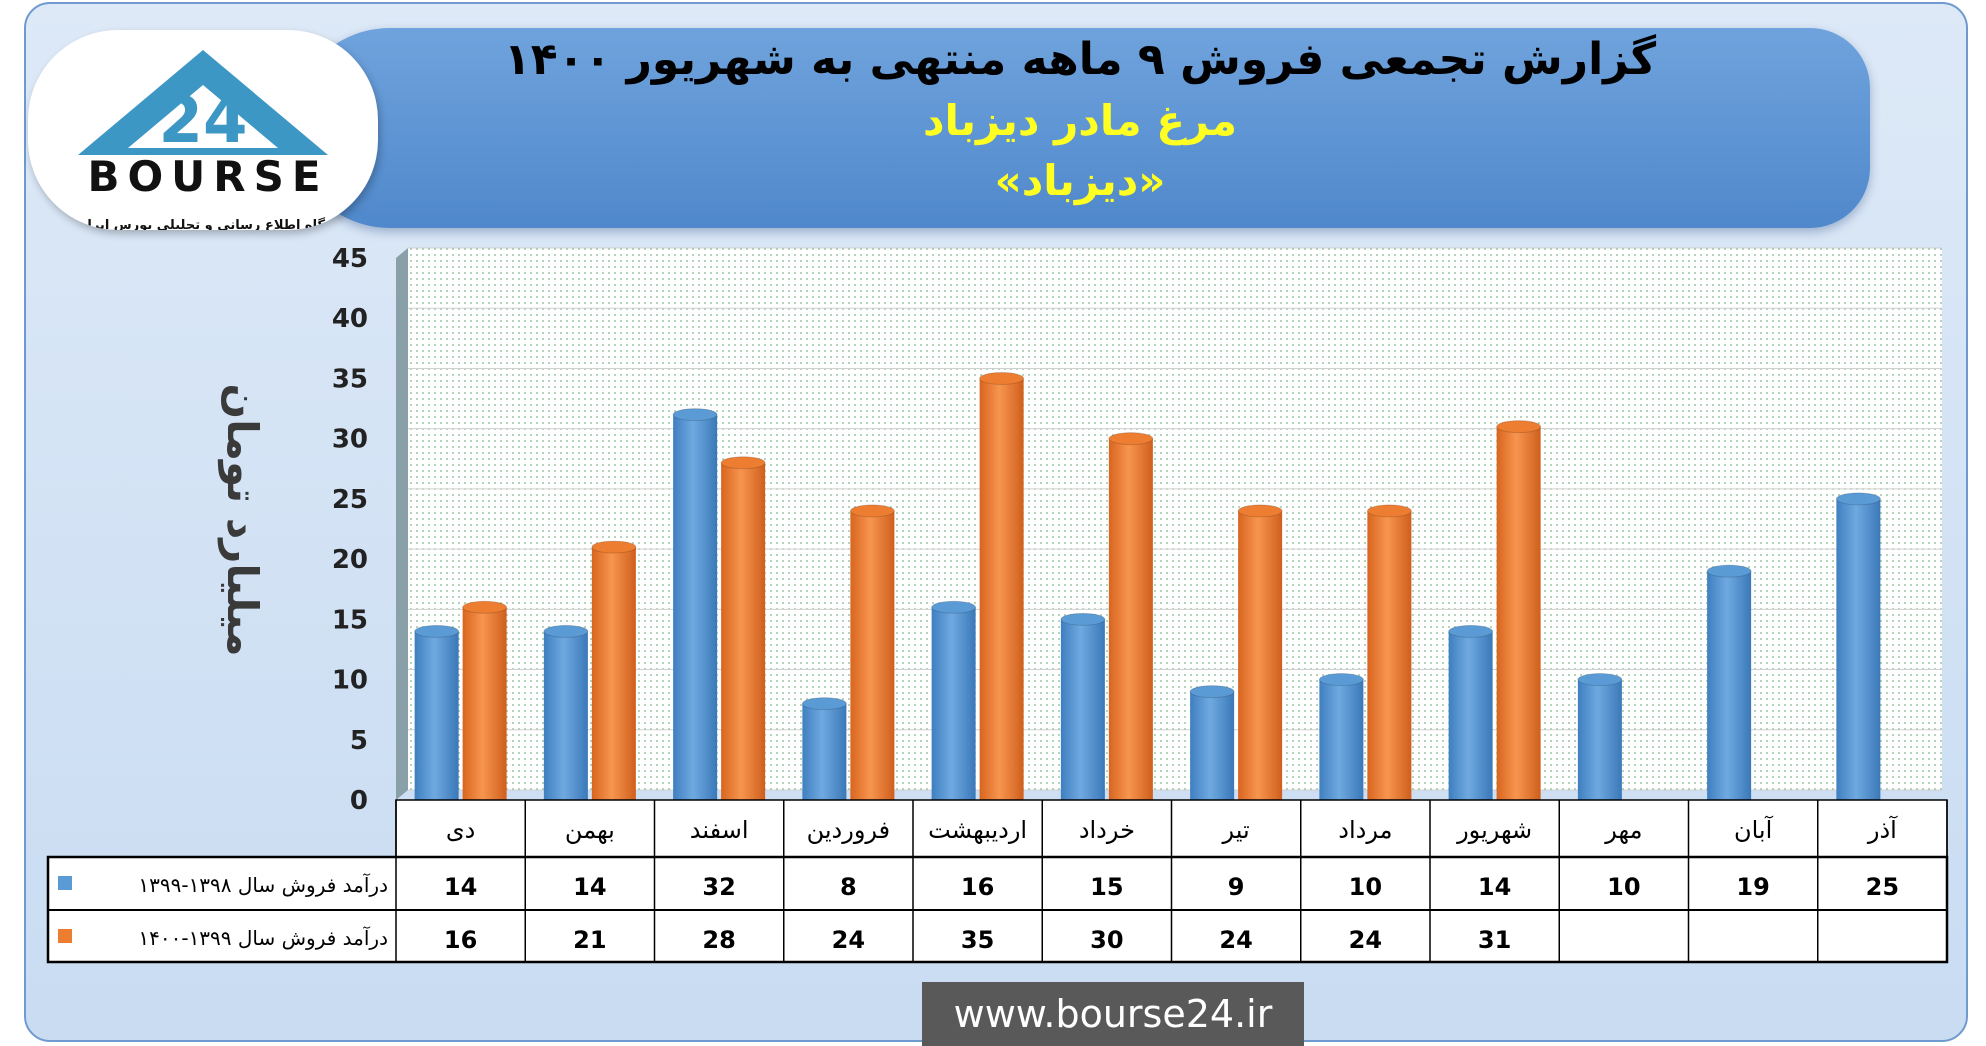 The image size is (1986, 1046). What do you see at coordinates (208, 176) in the screenshot?
I see `logo-wordmark: BOURSE` at bounding box center [208, 176].